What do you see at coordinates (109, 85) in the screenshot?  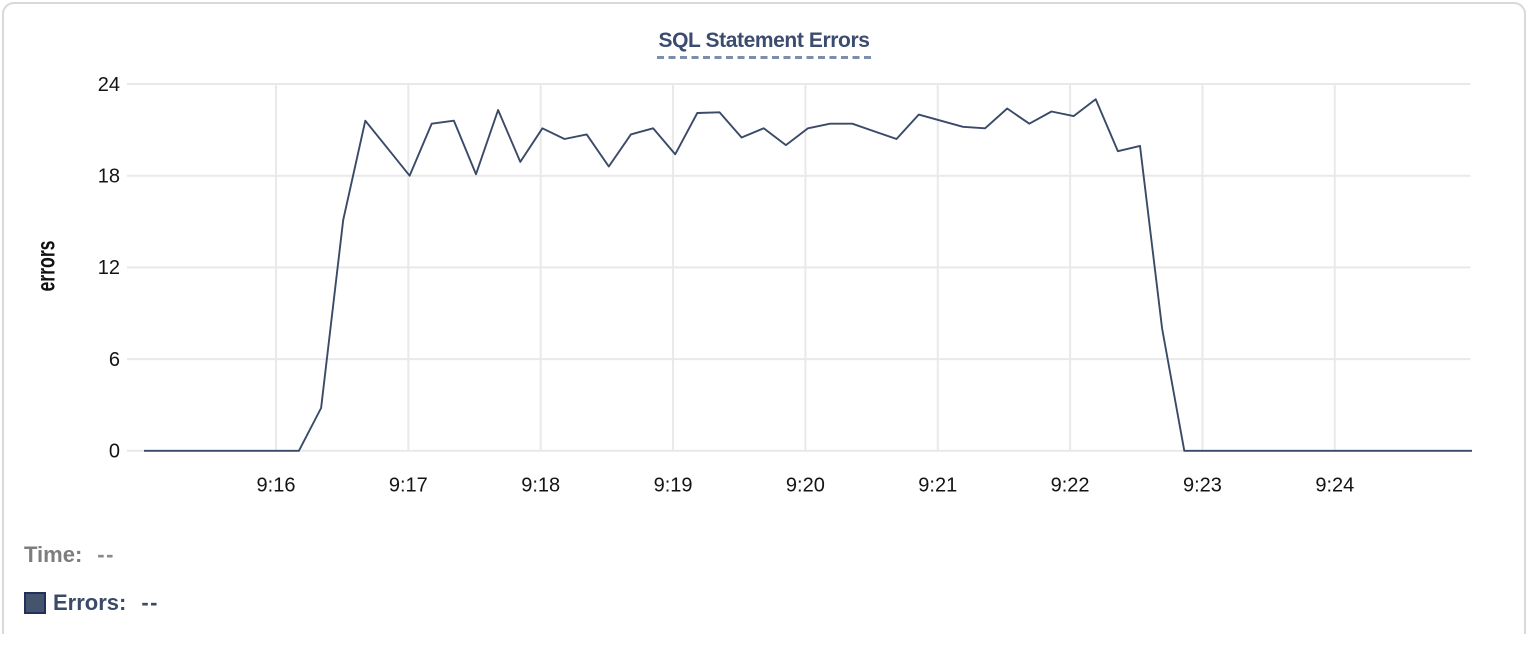 I see `svg-text: 24` at bounding box center [109, 85].